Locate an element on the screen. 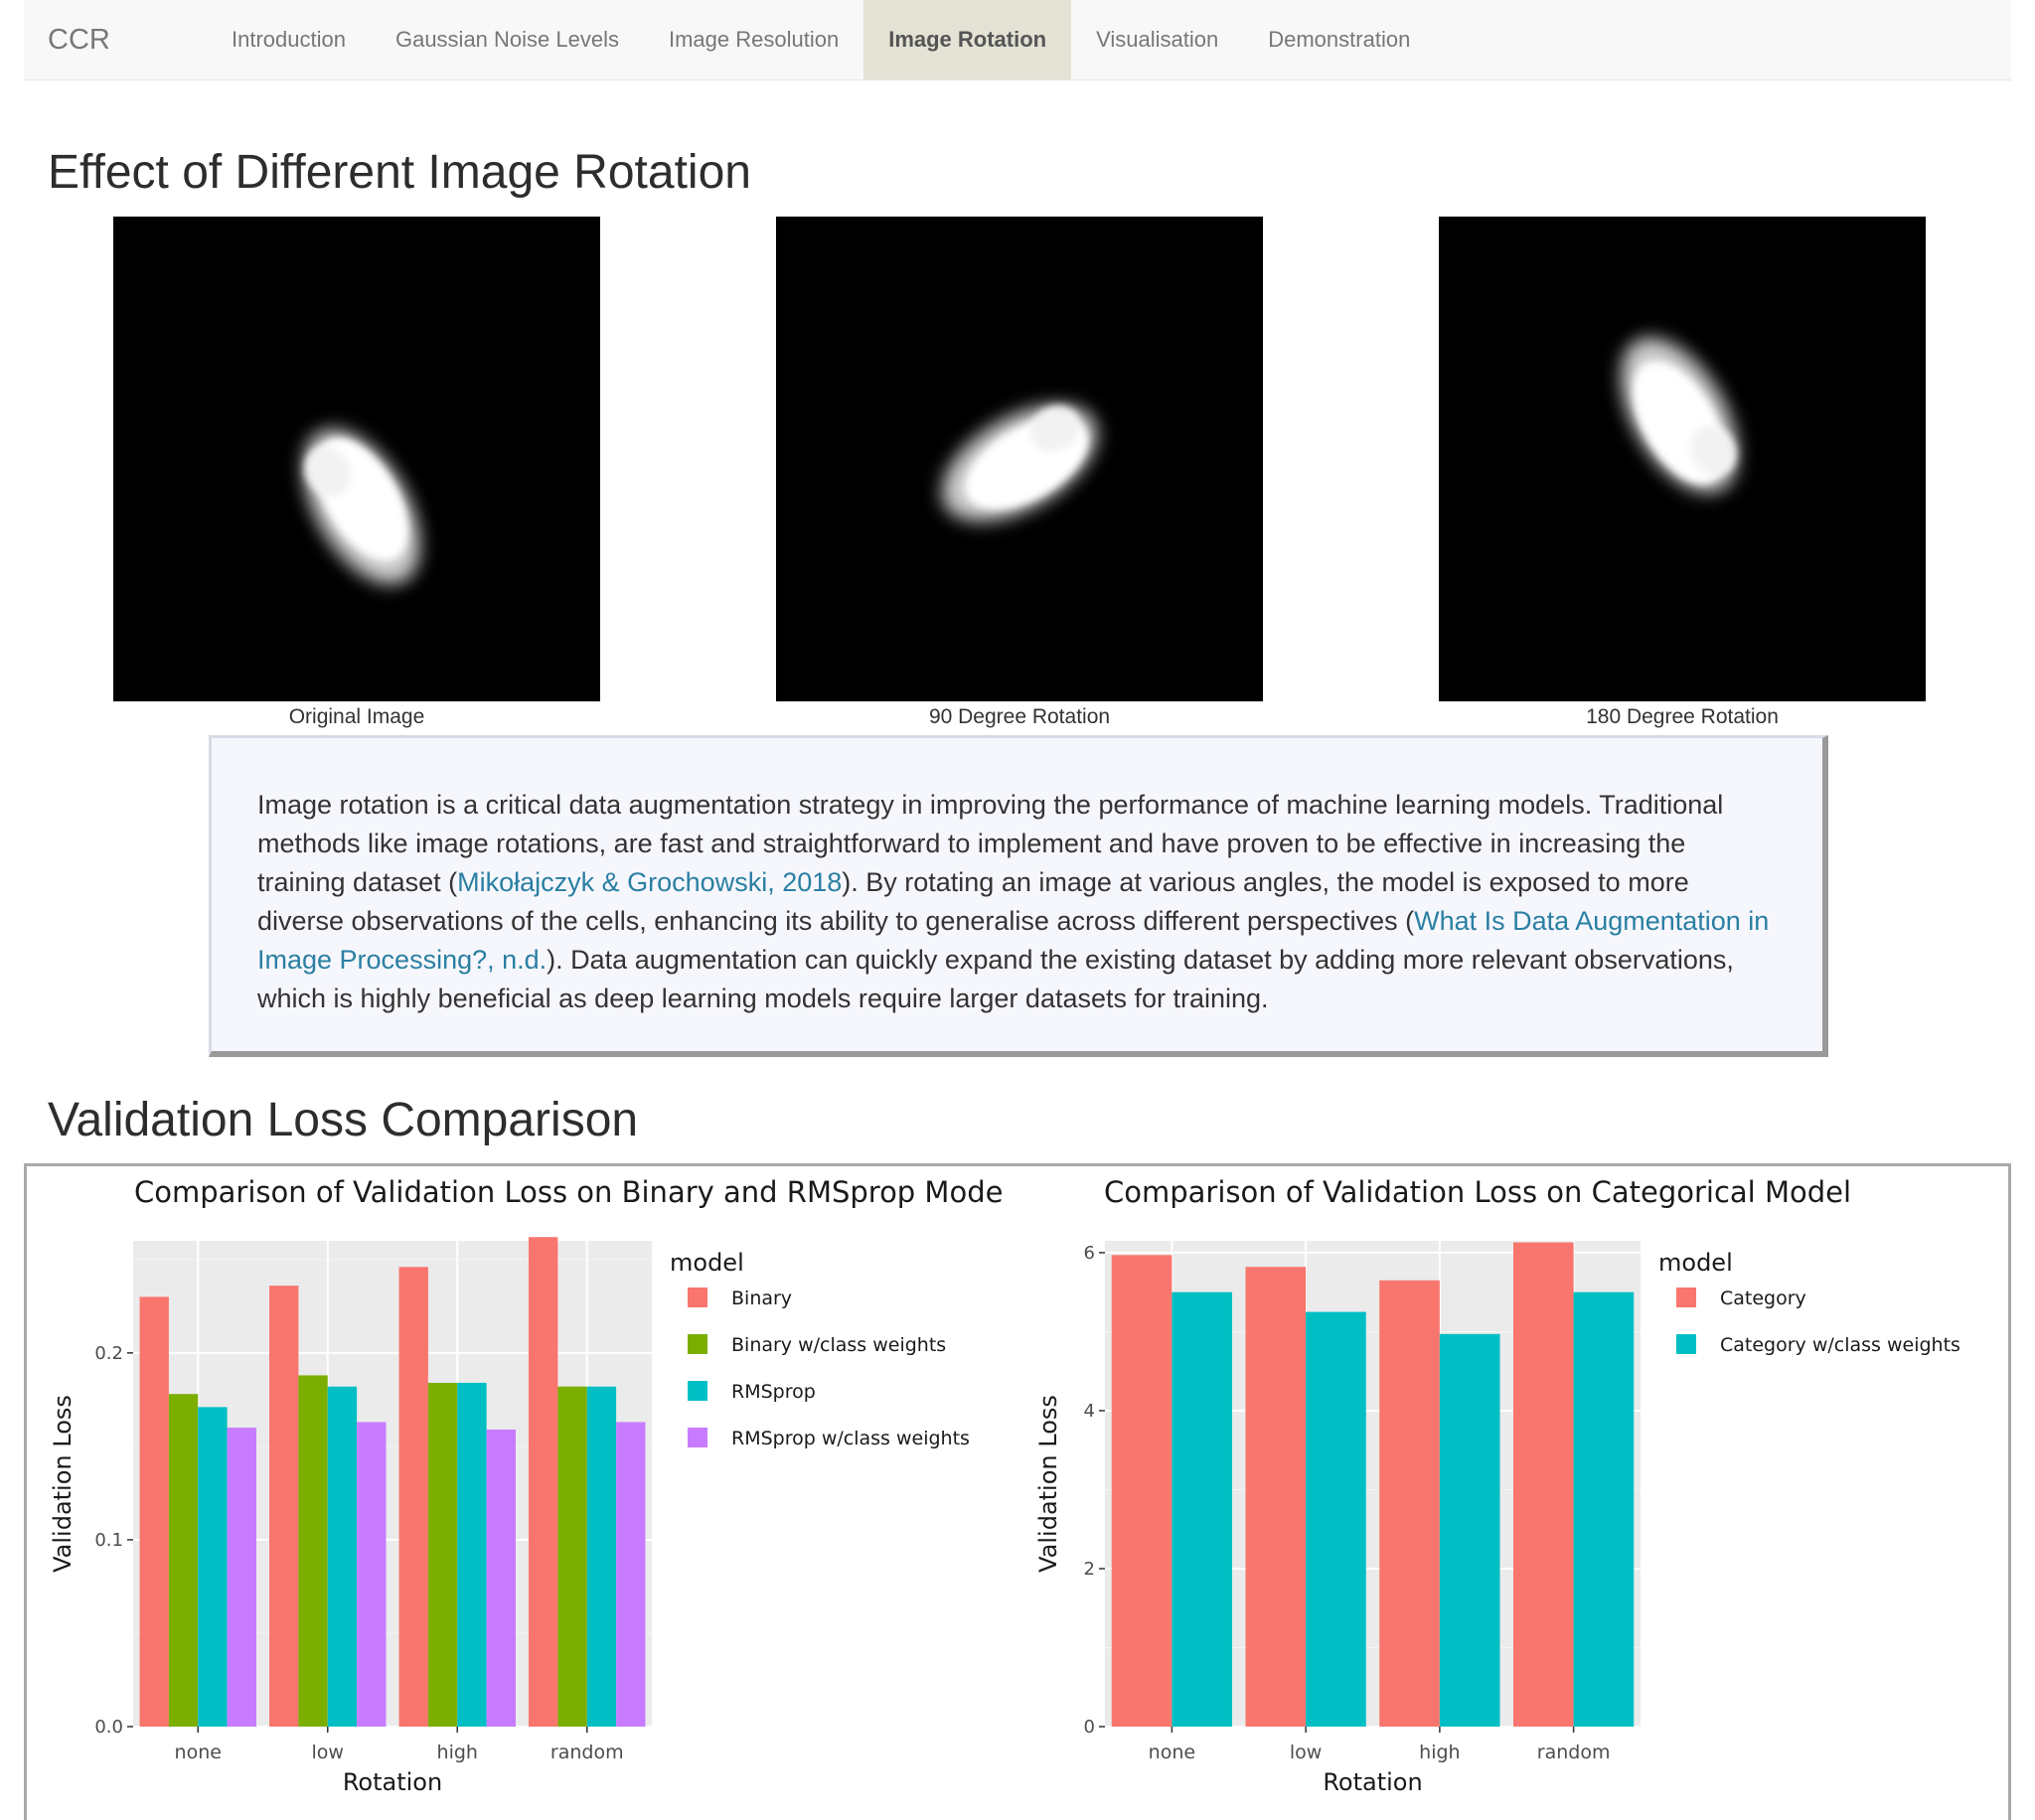 The height and width of the screenshot is (1820, 2035). y-tick-label: 0 is located at coordinates (1089, 1727).